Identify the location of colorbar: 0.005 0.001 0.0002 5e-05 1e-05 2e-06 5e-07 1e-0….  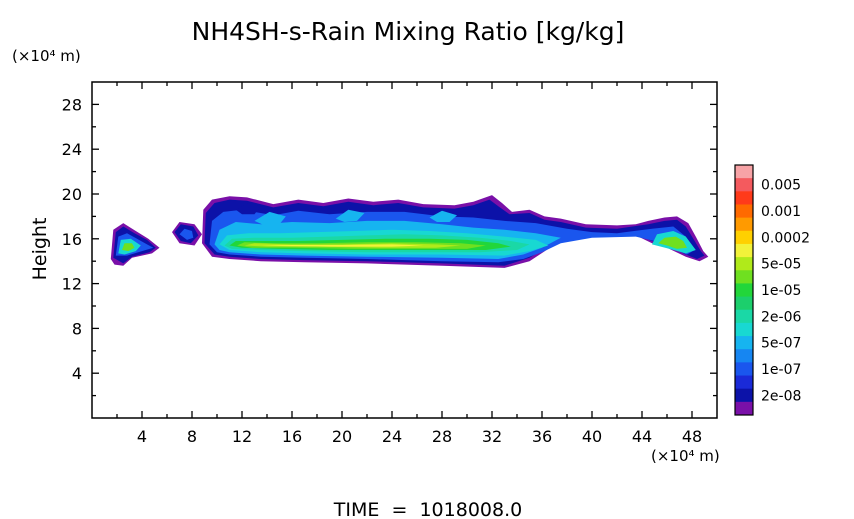
(772, 290).